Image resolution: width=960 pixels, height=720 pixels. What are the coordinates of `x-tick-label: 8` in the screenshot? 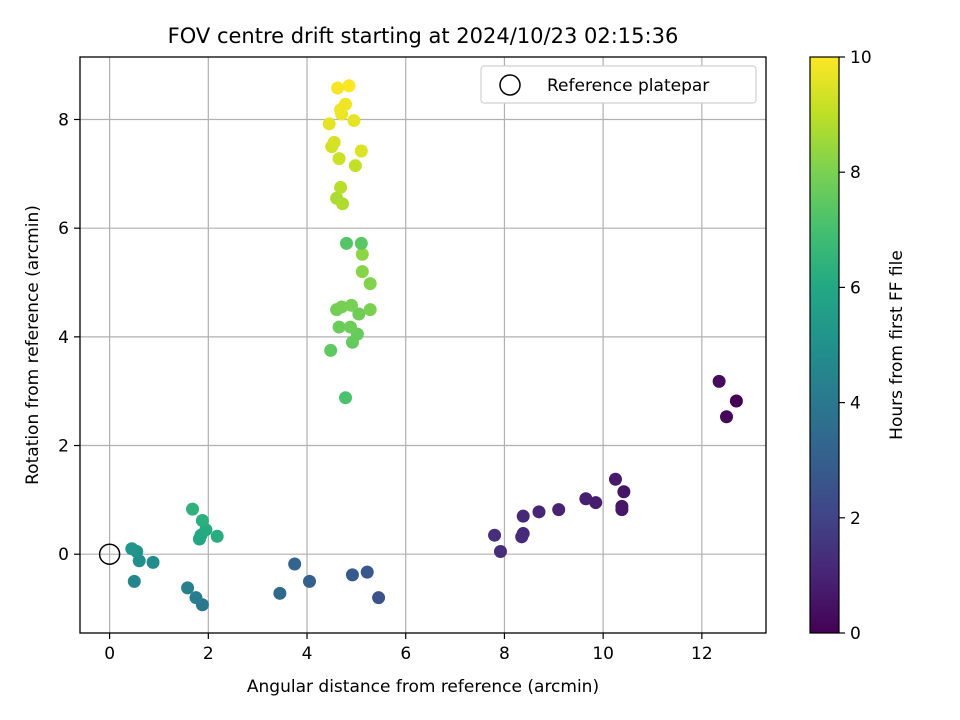 It's located at (504, 654).